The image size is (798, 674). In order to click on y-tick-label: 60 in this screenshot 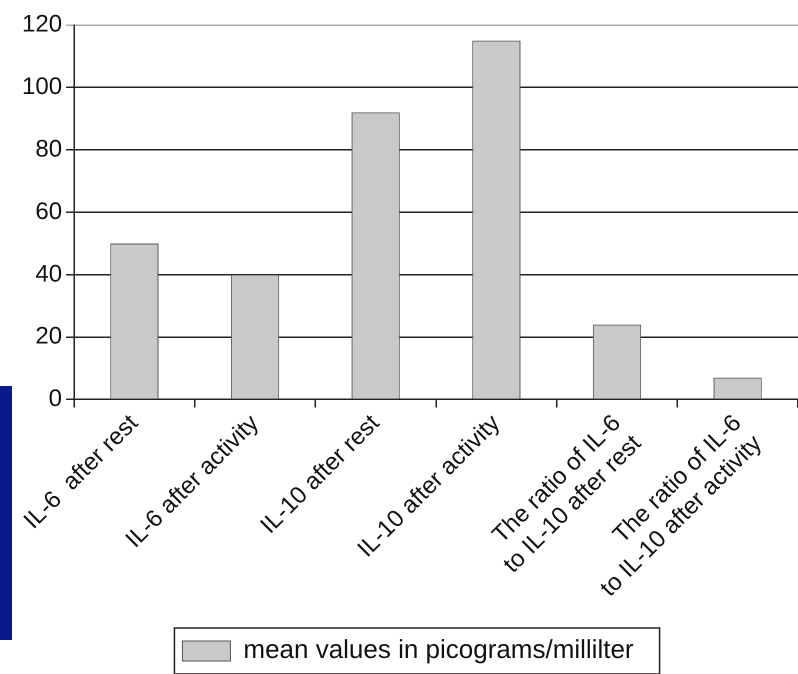, I will do `click(48, 211)`.